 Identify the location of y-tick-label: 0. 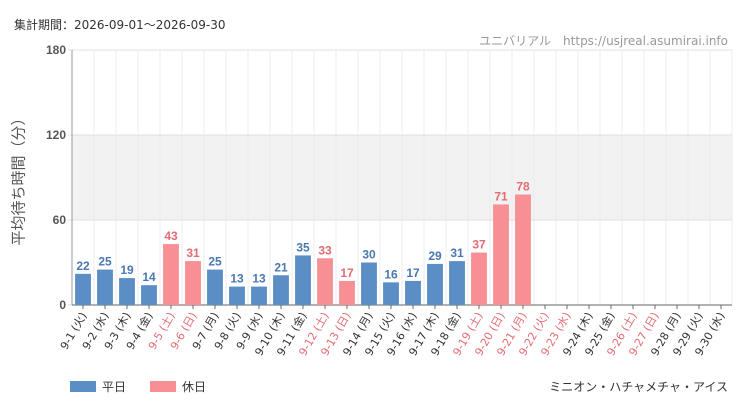
(62, 305).